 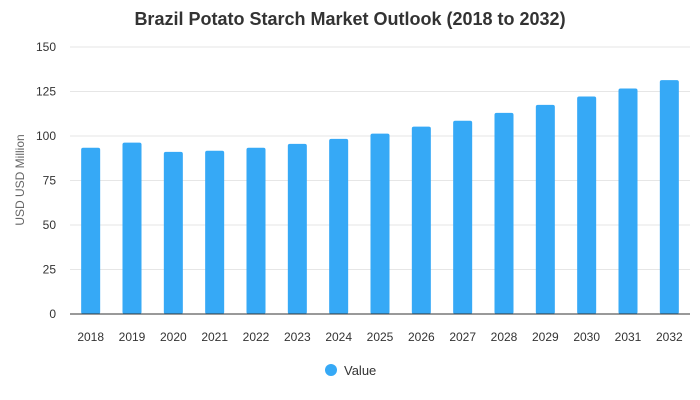 What do you see at coordinates (46, 136) in the screenshot?
I see `y-tick-label: 100` at bounding box center [46, 136].